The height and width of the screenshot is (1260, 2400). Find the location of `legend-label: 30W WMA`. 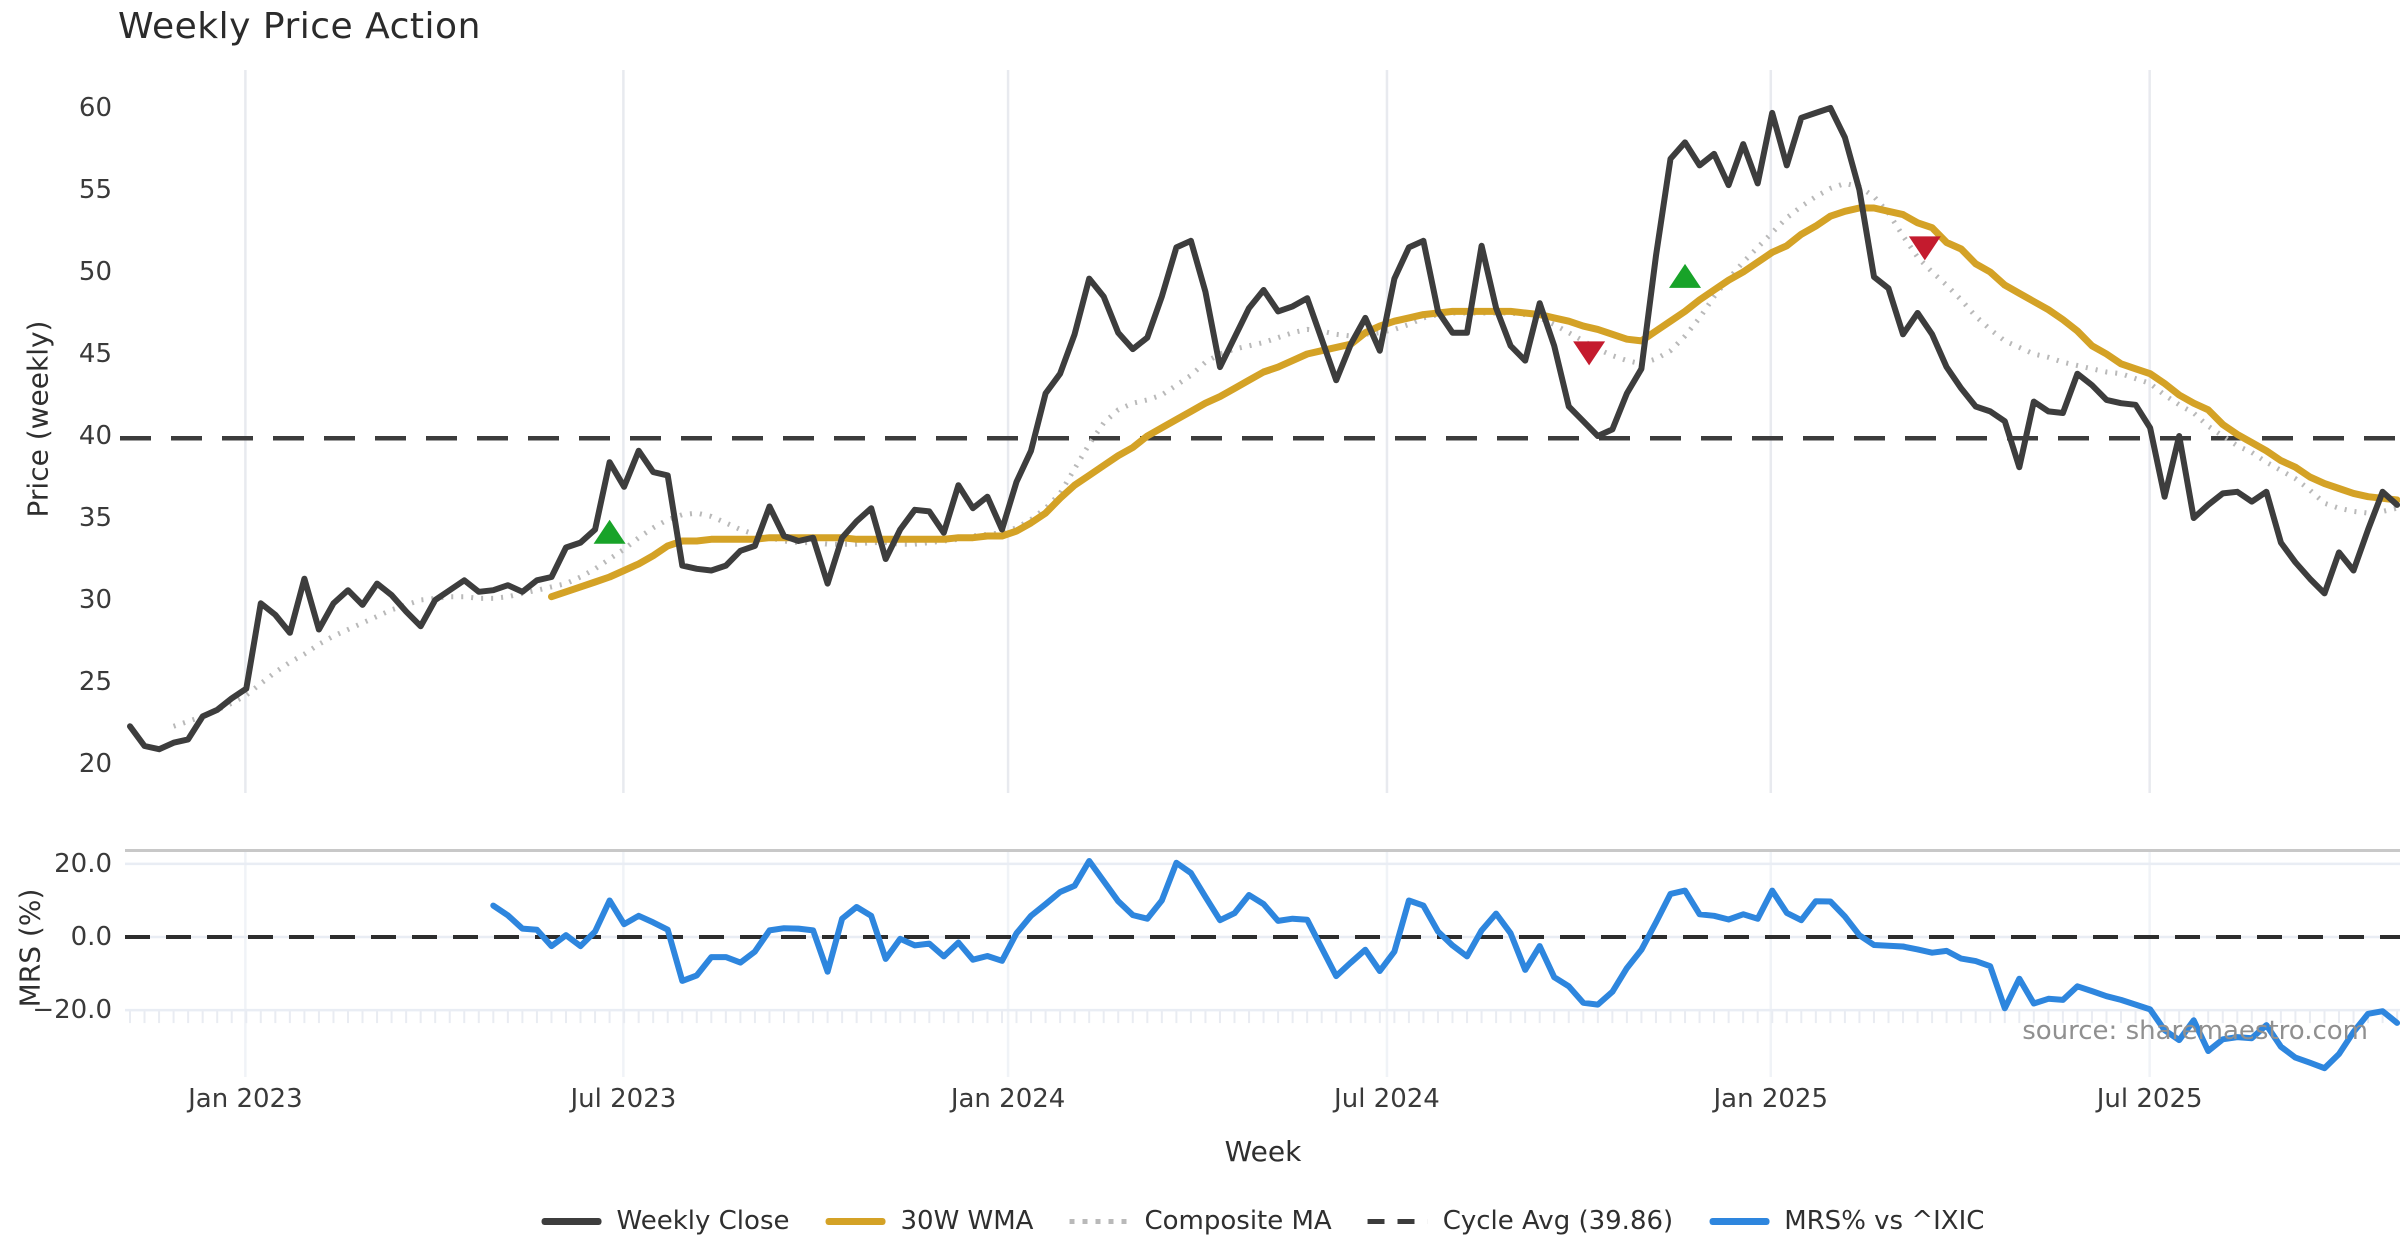

legend-label: 30W WMA is located at coordinates (967, 1221).